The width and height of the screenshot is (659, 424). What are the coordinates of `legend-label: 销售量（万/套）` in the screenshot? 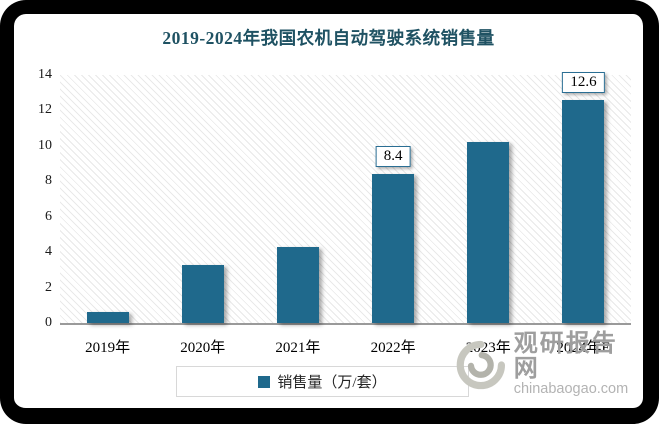 It's located at (332, 383).